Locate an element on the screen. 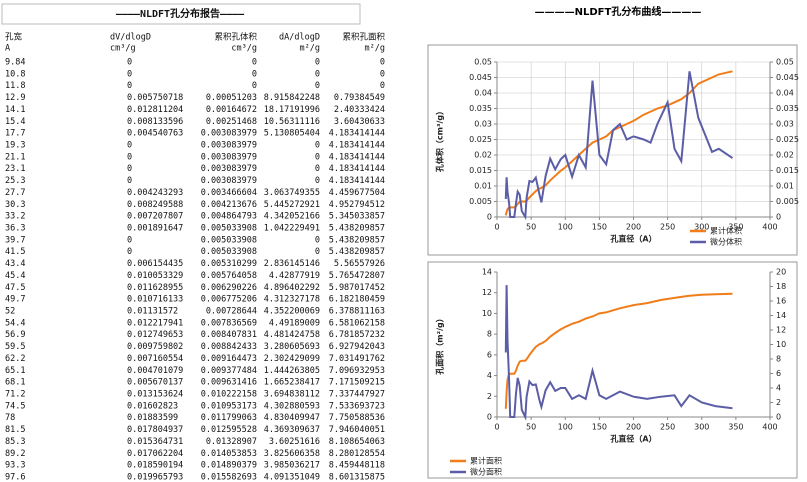 This screenshot has width=807, height=482. table-cell: 39.7 is located at coordinates (15, 240).